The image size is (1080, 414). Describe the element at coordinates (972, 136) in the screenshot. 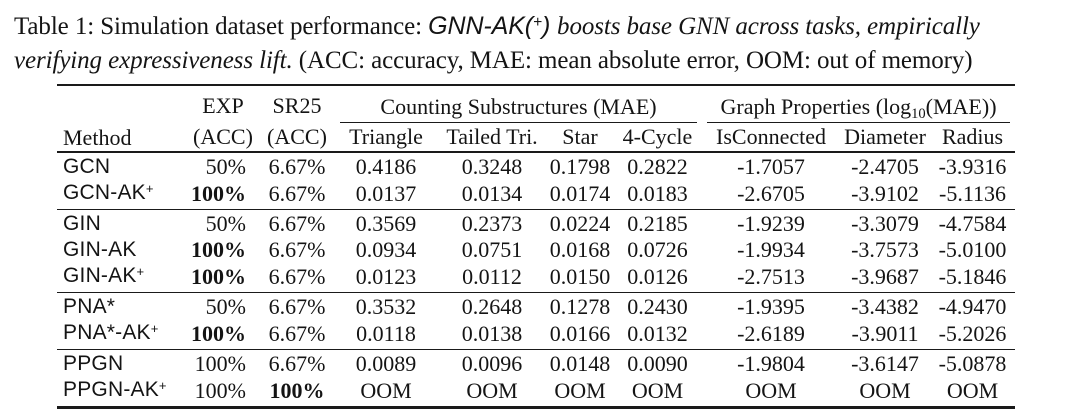

I see `col-header-radius: Radius` at that location.